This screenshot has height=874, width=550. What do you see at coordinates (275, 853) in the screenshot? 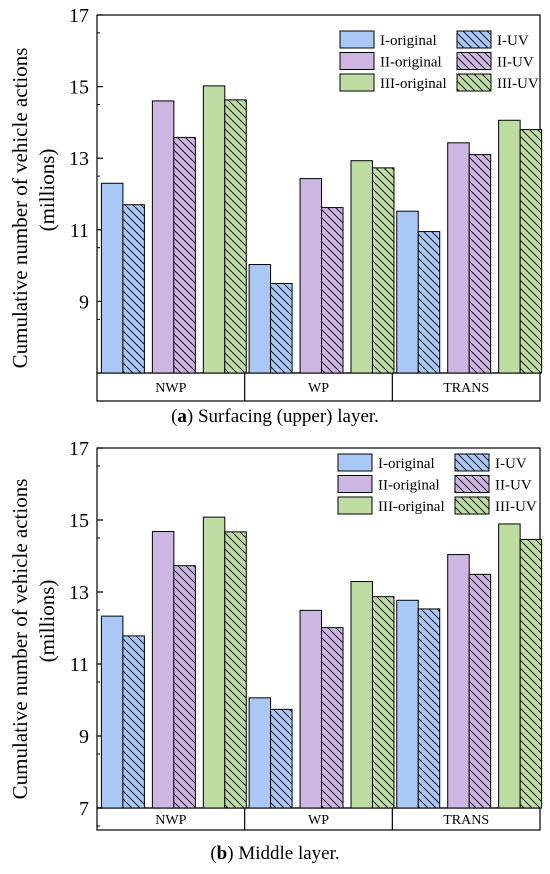
I see `caption-b: (b) Middle layer.` at bounding box center [275, 853].